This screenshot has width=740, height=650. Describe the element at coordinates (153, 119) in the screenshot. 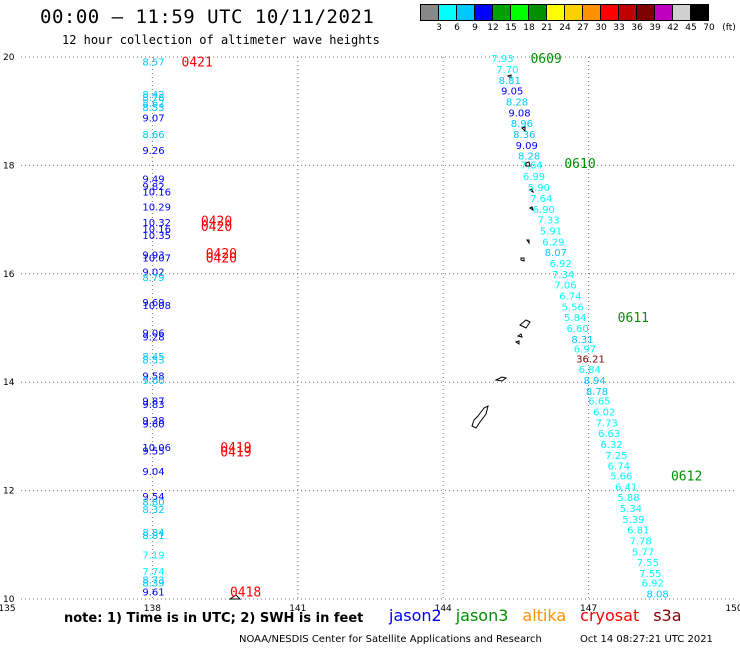

I see `wave-height-value: 9.07` at that location.